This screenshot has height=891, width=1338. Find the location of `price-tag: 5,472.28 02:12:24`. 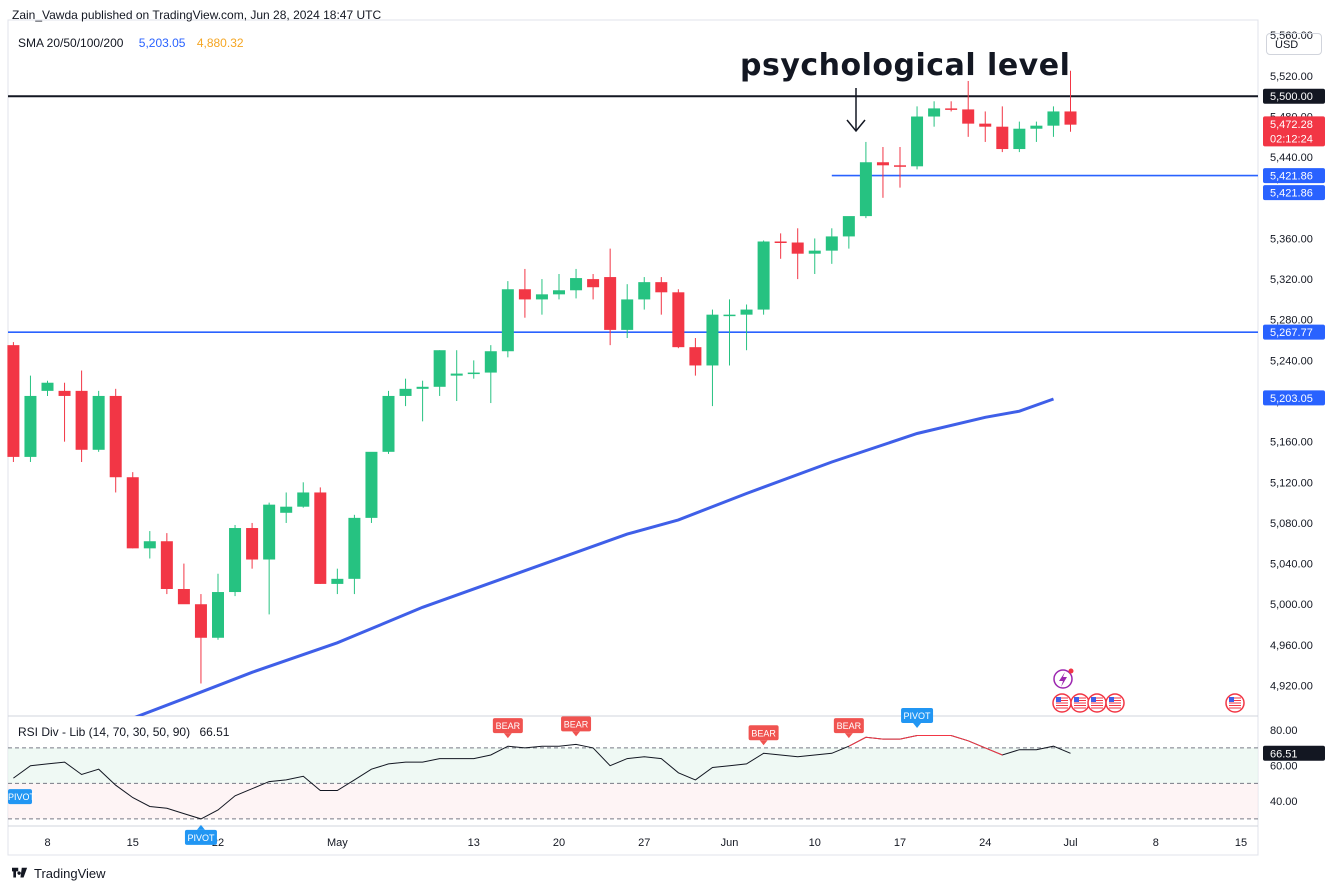

price-tag: 5,472.28 02:12:24 is located at coordinates (1294, 131).